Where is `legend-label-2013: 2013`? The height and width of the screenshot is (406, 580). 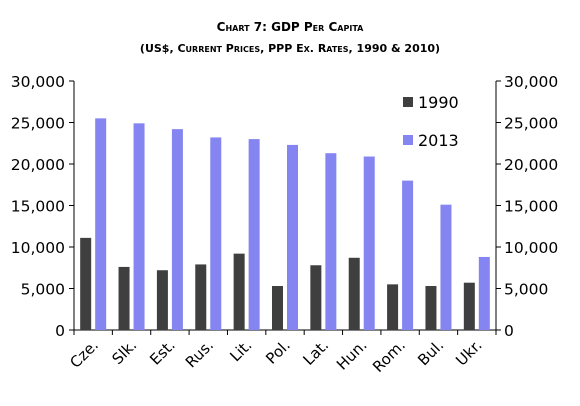 legend-label-2013: 2013 is located at coordinates (438, 140).